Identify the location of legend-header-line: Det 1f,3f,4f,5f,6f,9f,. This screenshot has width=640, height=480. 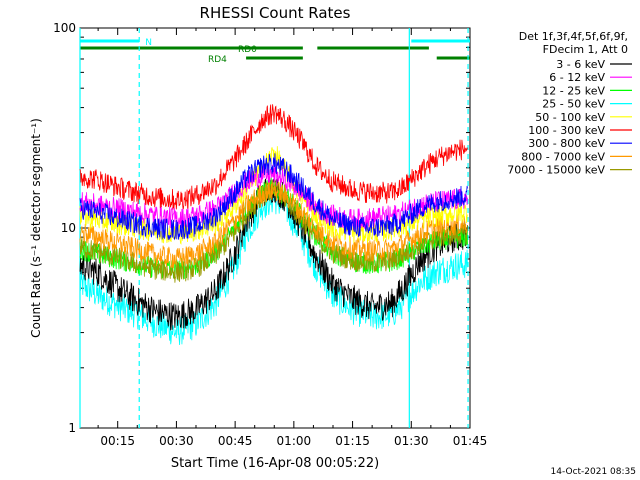
(573, 36).